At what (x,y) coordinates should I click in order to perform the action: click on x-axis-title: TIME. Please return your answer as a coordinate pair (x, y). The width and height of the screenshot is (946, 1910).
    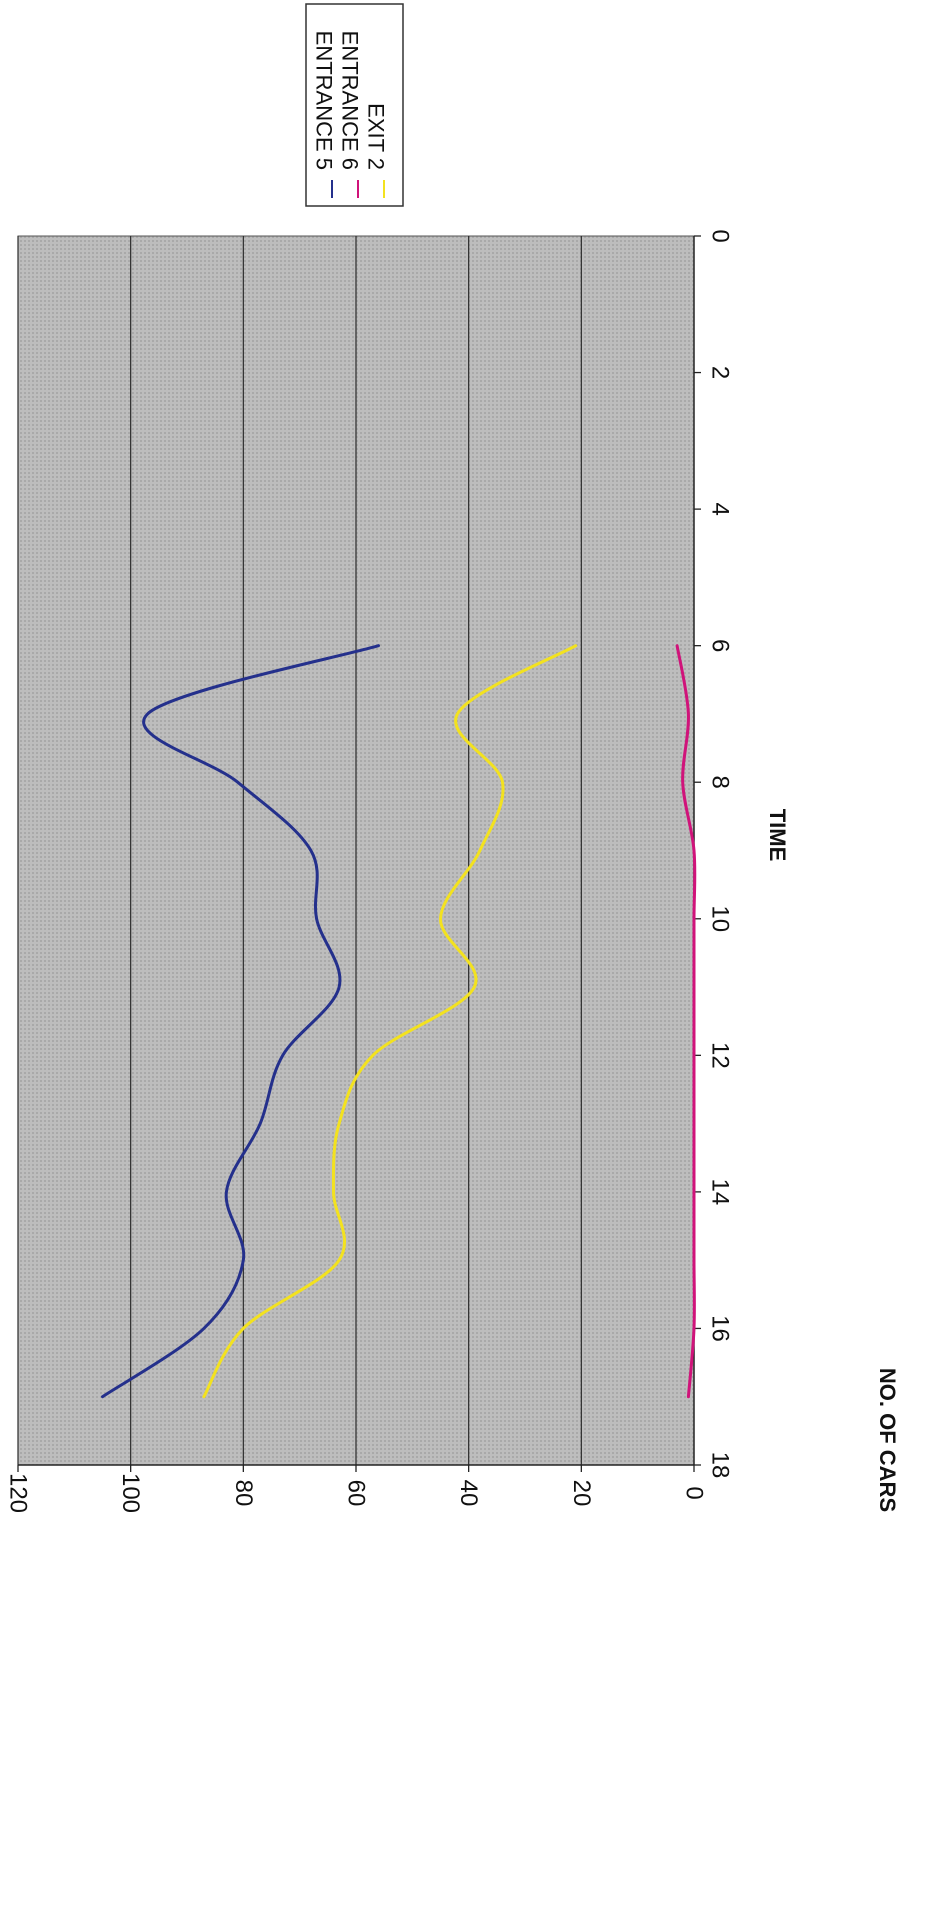
    Looking at the image, I should click on (777, 835).